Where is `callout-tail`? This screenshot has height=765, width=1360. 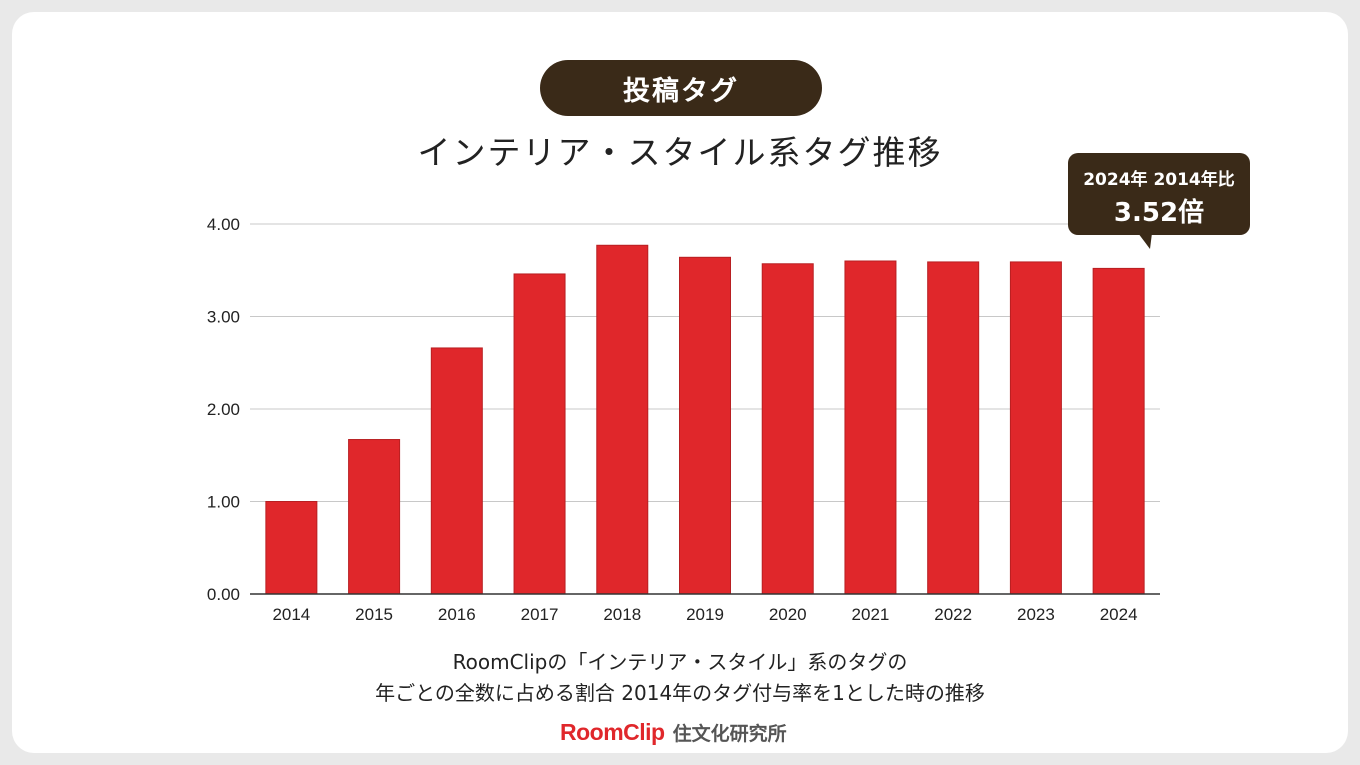 callout-tail is located at coordinates (1145, 241).